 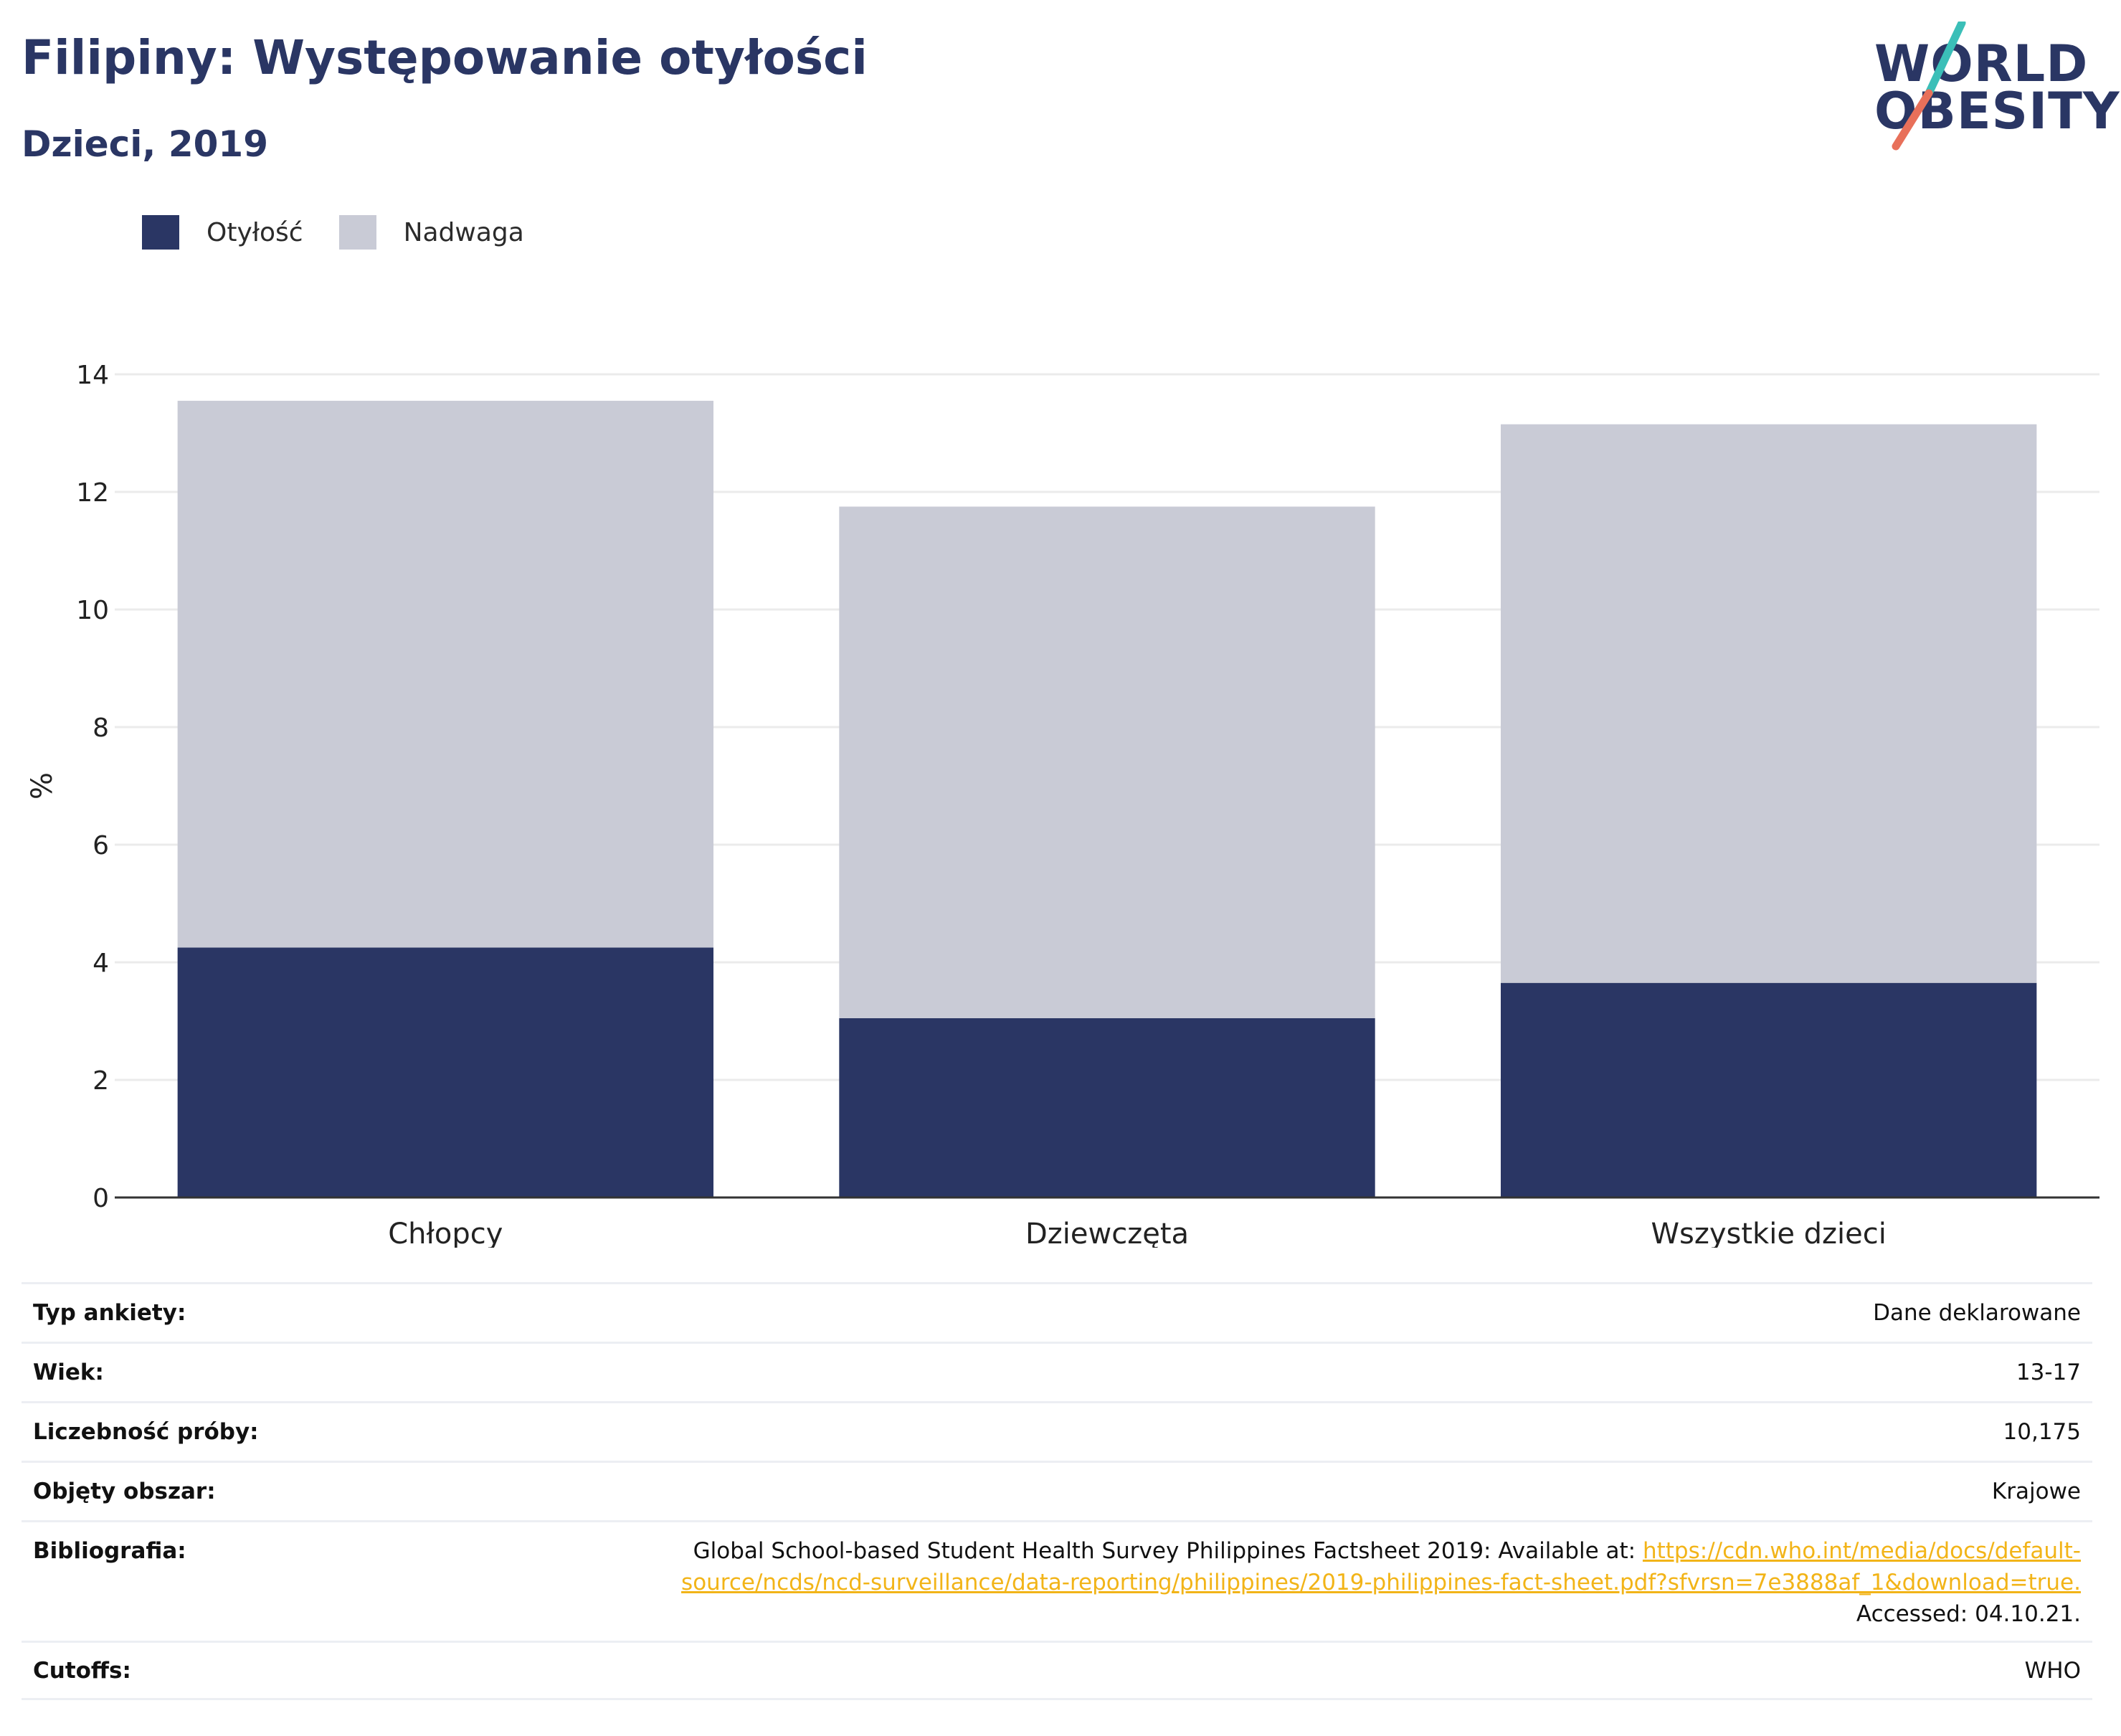 I want to click on world-obesity-logo: WORLD OBESITY, so click(x=1995, y=90).